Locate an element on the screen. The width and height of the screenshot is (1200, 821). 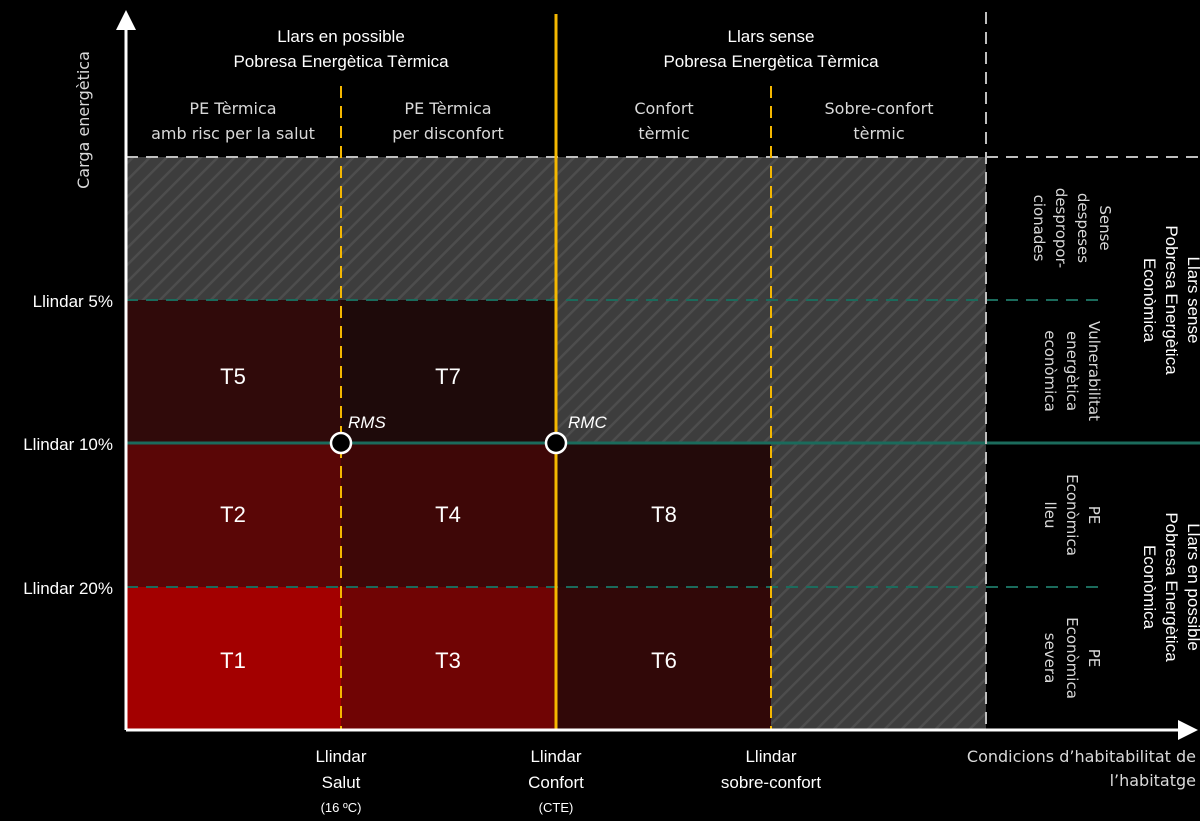
right-group-no-economic-line1: Llars sense is located at coordinates (1192, 300).